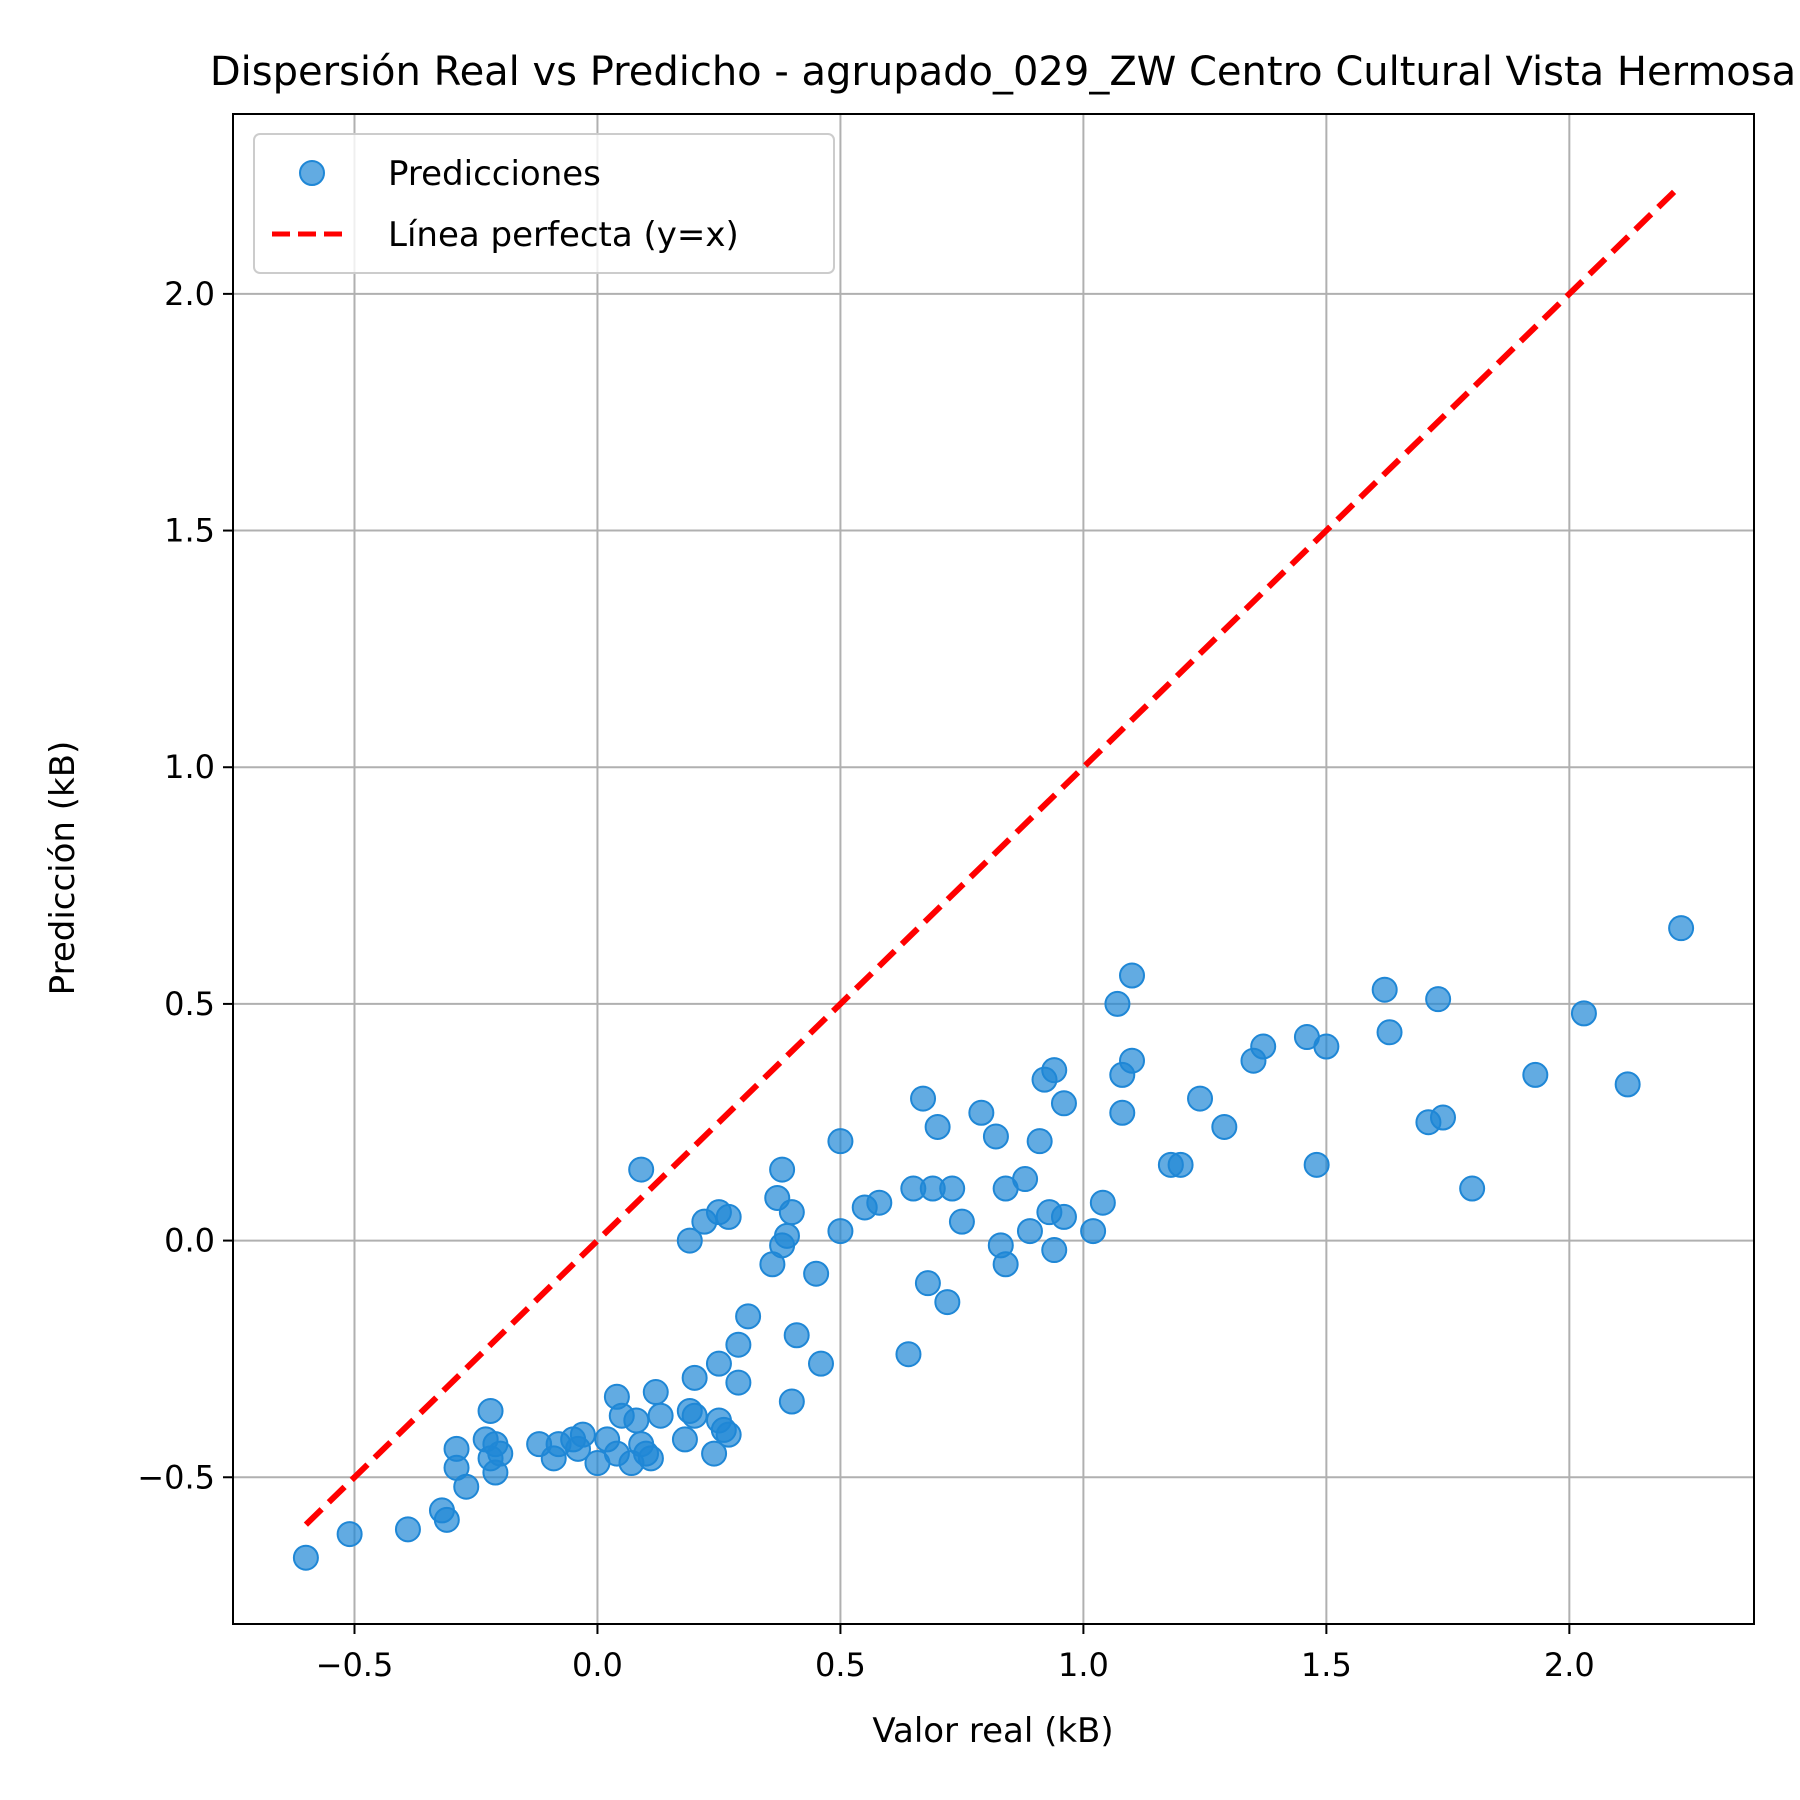 The height and width of the screenshot is (1800, 1800). Describe the element at coordinates (185, 885) in the screenshot. I see `y-axis: −0.5 0.0 0.5 1.0 1.5 2.0` at that location.